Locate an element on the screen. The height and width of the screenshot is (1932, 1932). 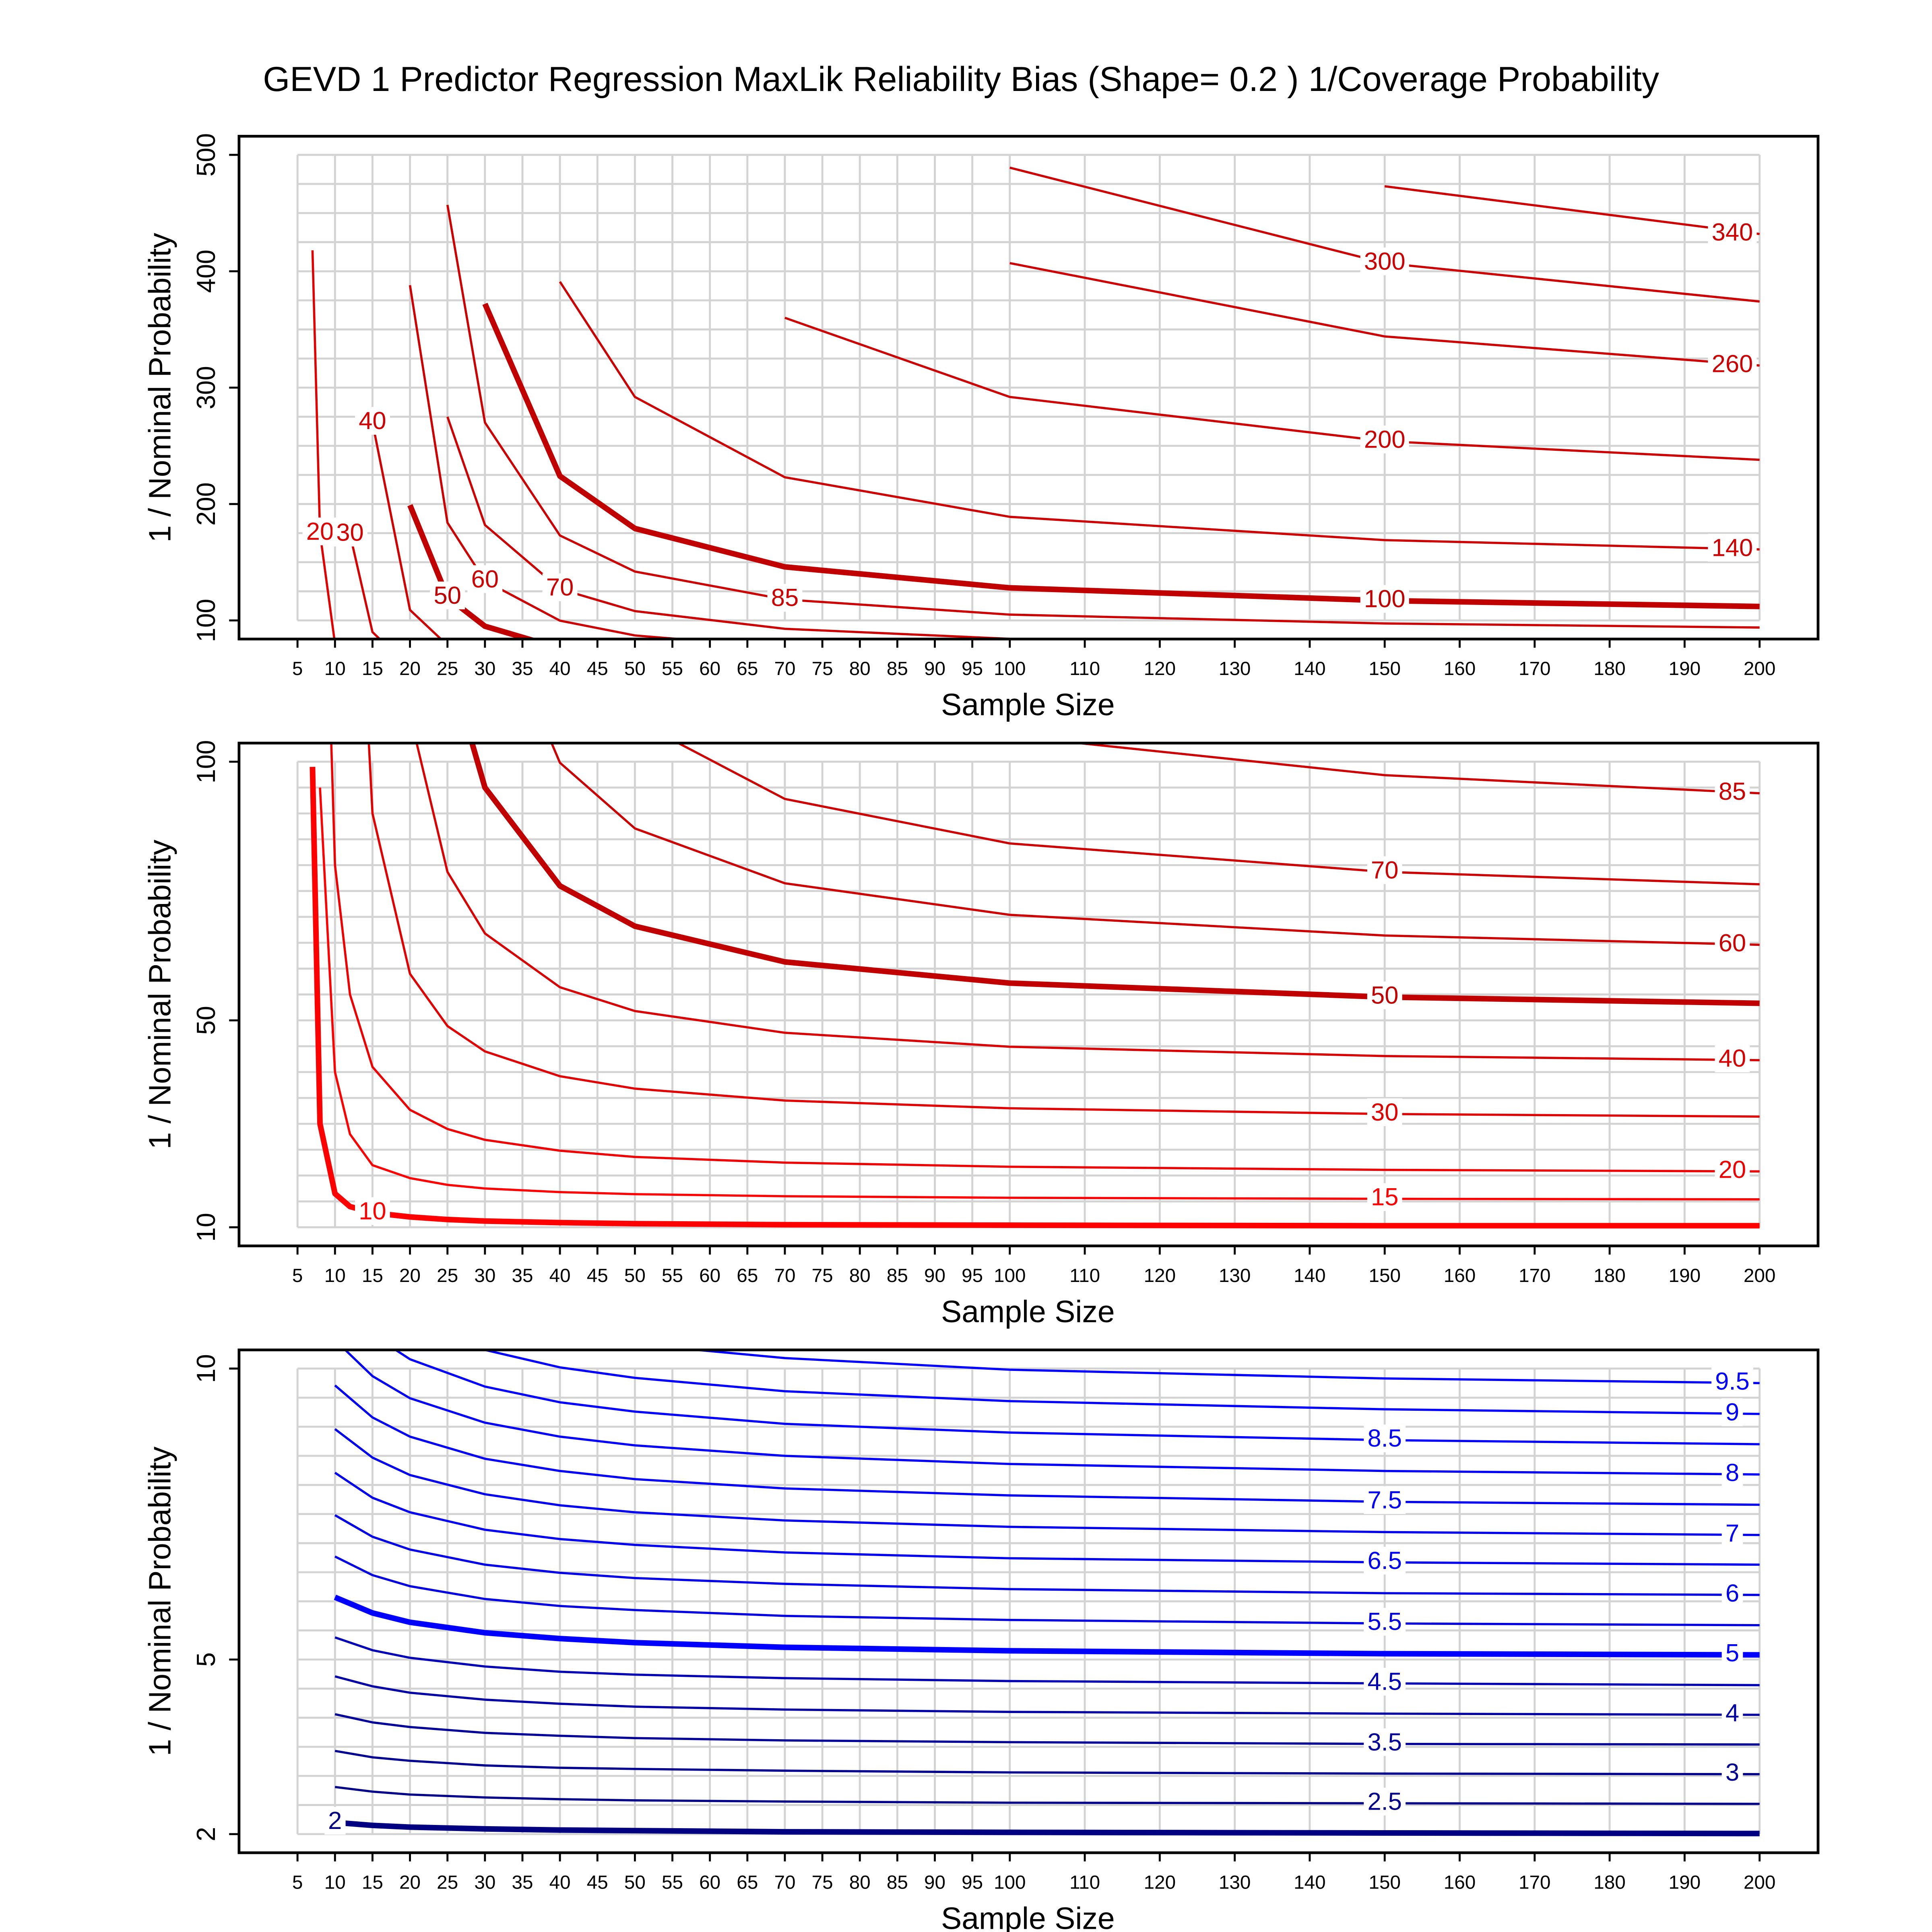
contour-label: 8 is located at coordinates (1732, 1473).